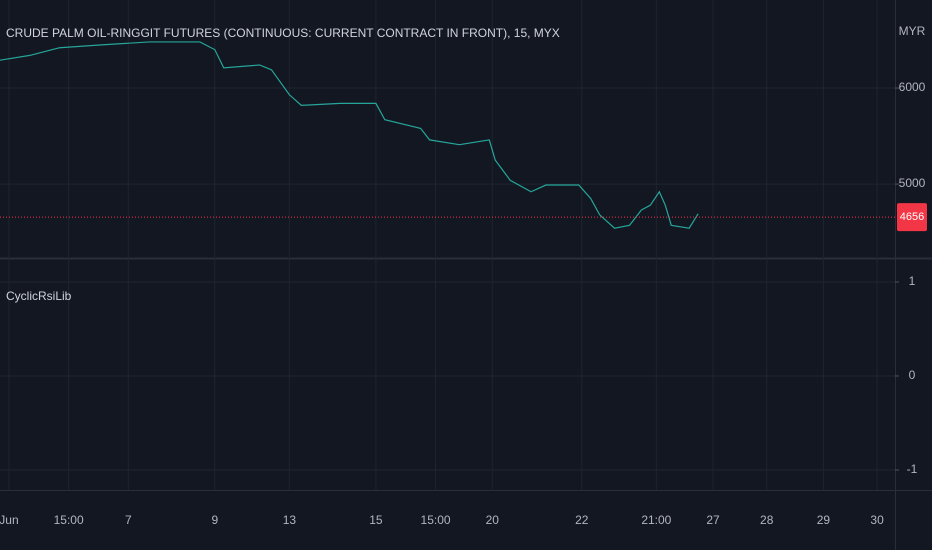 Image resolution: width=932 pixels, height=550 pixels. What do you see at coordinates (290, 520) in the screenshot?
I see `x-tick-label: 13` at bounding box center [290, 520].